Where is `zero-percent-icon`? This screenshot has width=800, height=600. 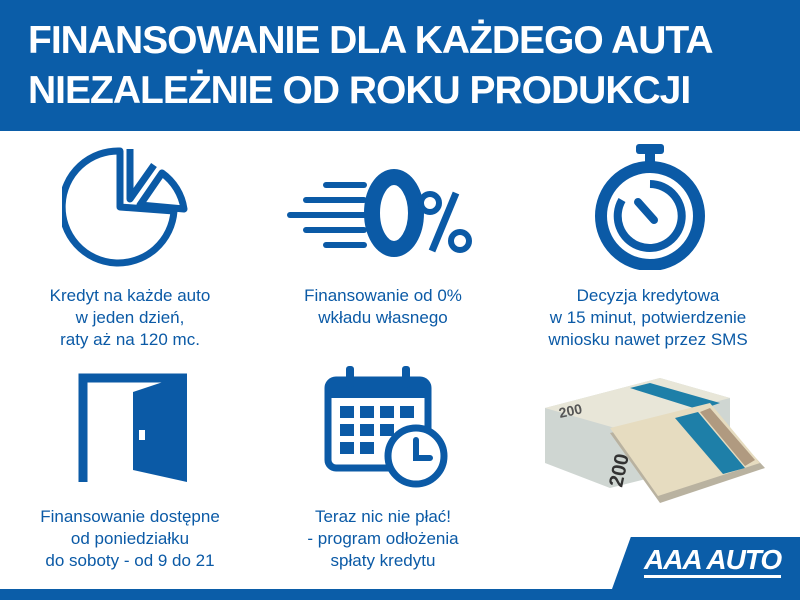 zero-percent-icon is located at coordinates (379, 213).